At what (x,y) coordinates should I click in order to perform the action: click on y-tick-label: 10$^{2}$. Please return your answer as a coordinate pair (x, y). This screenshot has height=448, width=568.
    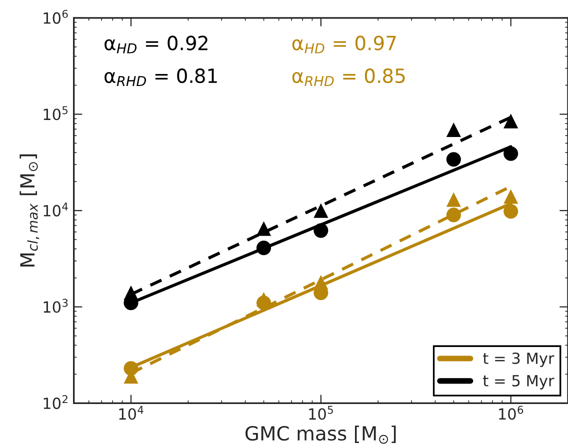
    Looking at the image, I should click on (56, 402).